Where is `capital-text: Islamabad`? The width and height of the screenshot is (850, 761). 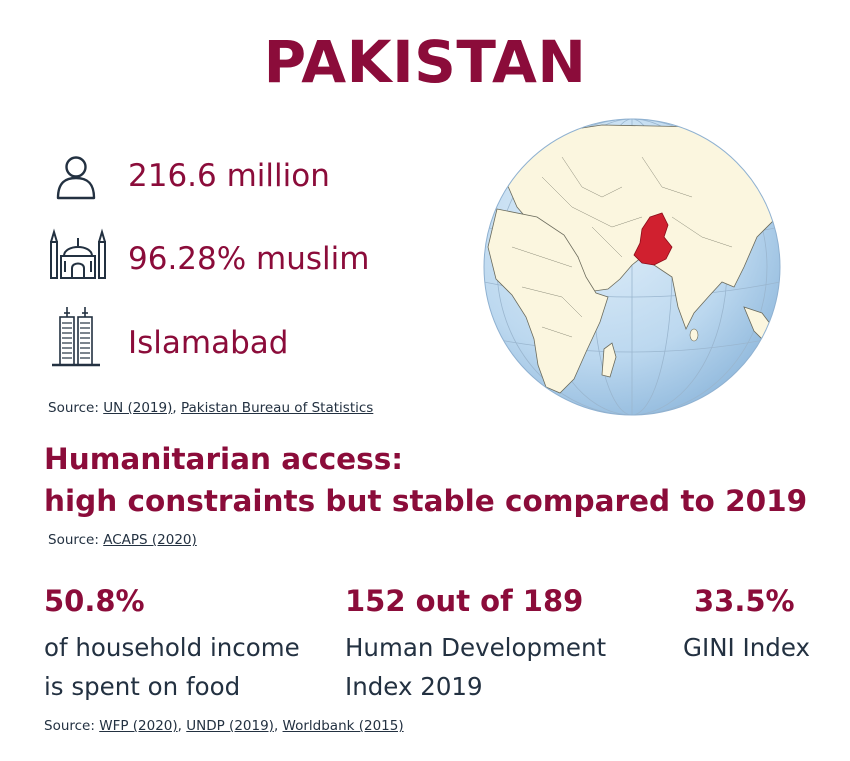 capital-text: Islamabad is located at coordinates (208, 343).